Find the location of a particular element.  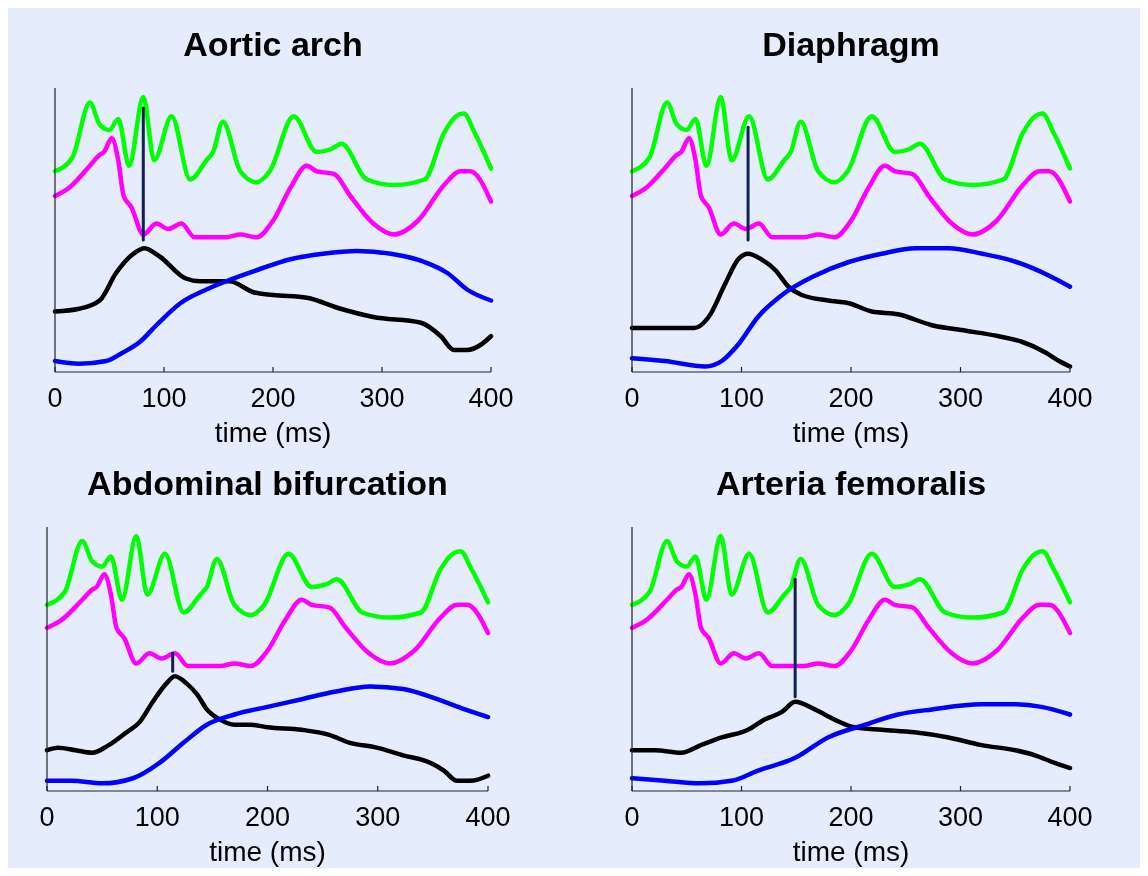

chart-title: Abdominal bifurcation is located at coordinates (267, 483).